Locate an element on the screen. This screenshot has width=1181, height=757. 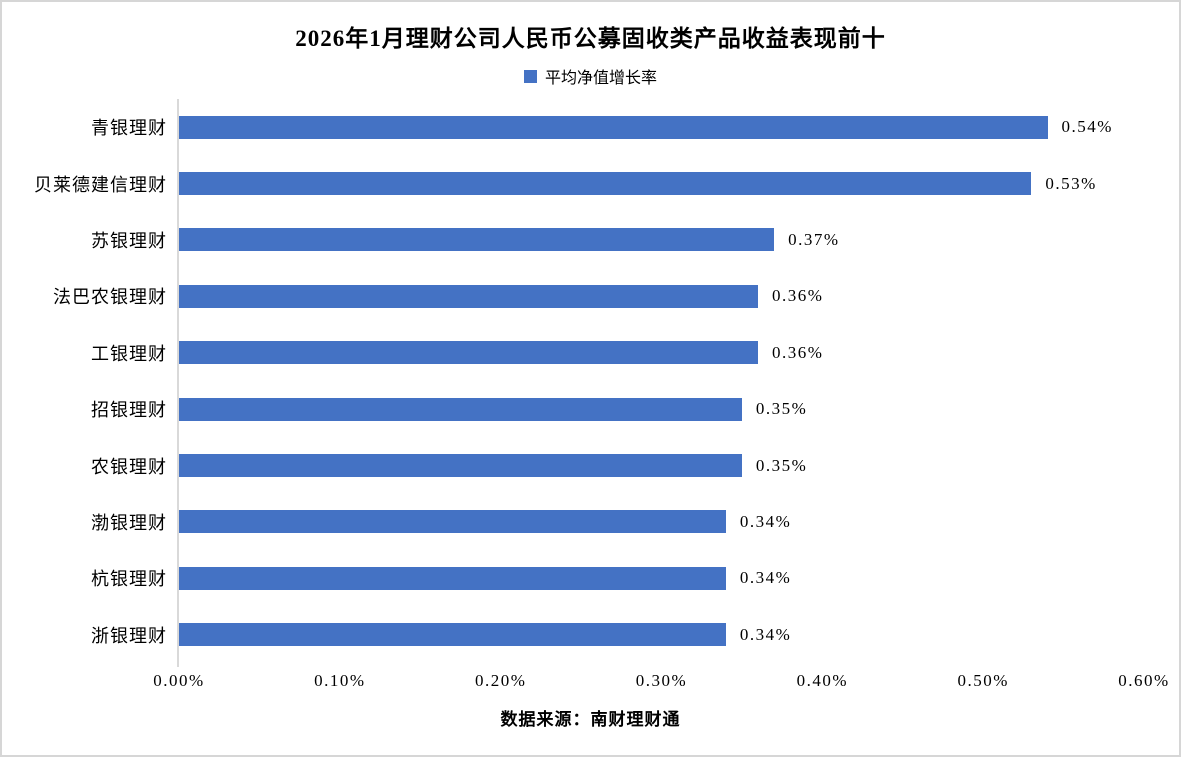
x-axis: 0.00% 0.10% 0.20% 0.30% 0.40% 0.50% 0.60% is located at coordinates (660, 680).